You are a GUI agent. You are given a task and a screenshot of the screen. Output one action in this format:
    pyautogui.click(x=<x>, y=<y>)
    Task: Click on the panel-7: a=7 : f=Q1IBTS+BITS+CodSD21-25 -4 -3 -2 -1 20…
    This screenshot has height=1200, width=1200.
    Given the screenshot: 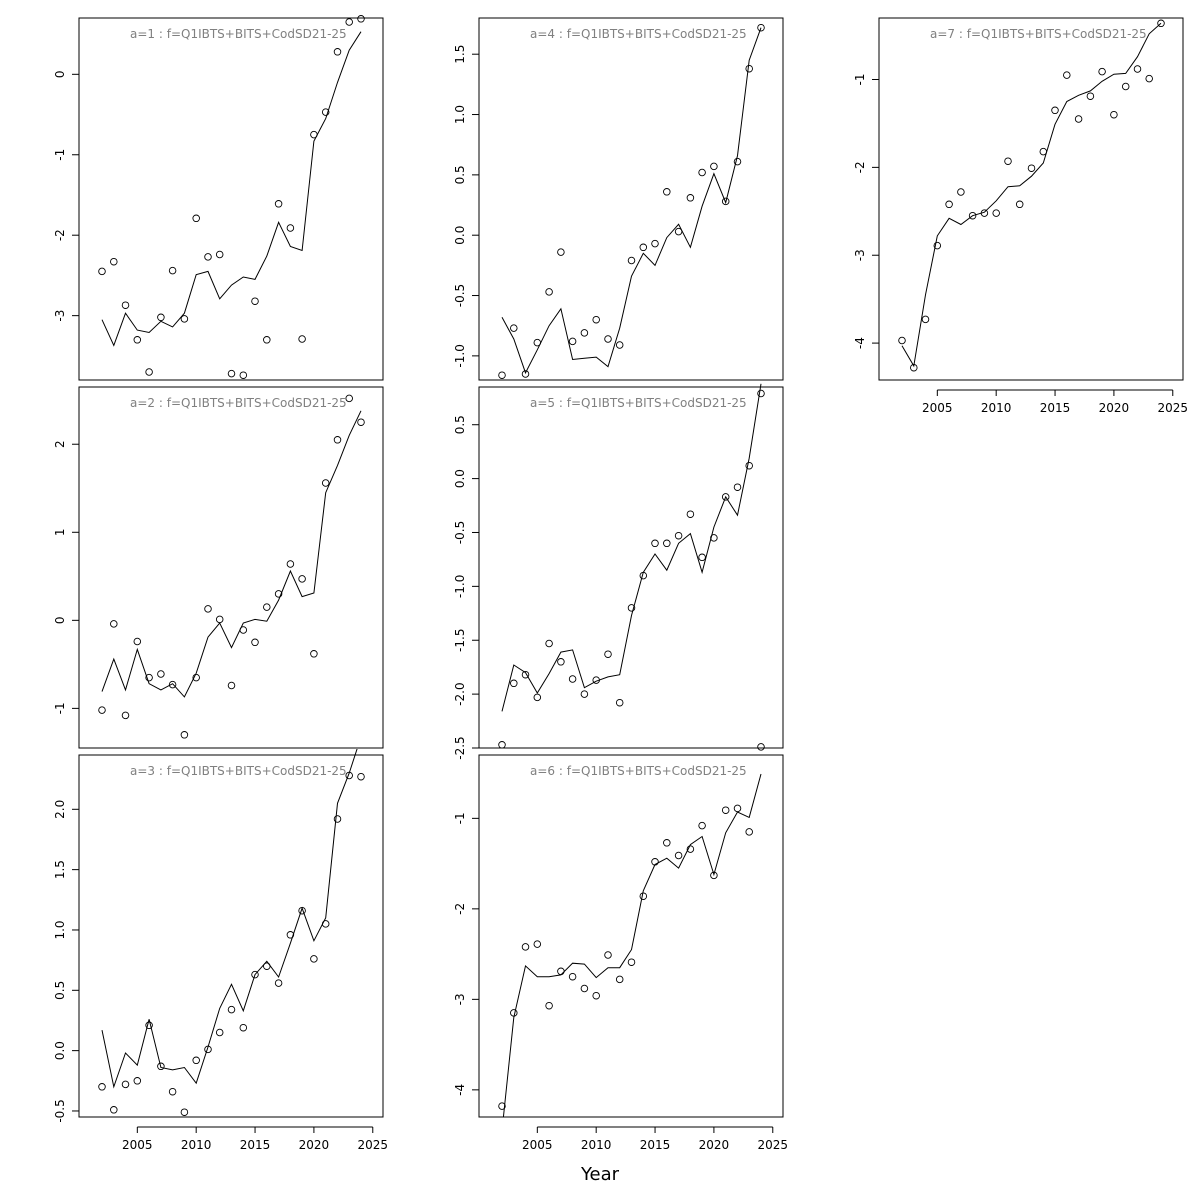 What is the action you would take?
    pyautogui.click(x=1020, y=216)
    